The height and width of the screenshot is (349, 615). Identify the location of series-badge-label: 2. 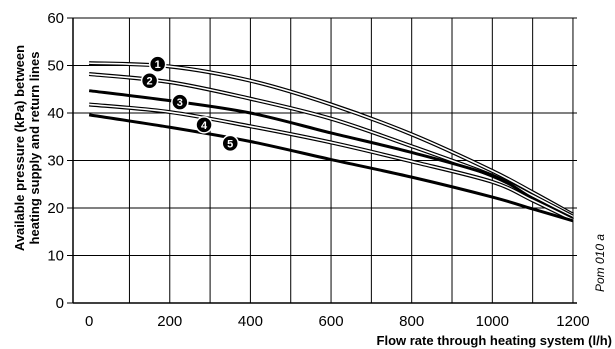
(150, 82).